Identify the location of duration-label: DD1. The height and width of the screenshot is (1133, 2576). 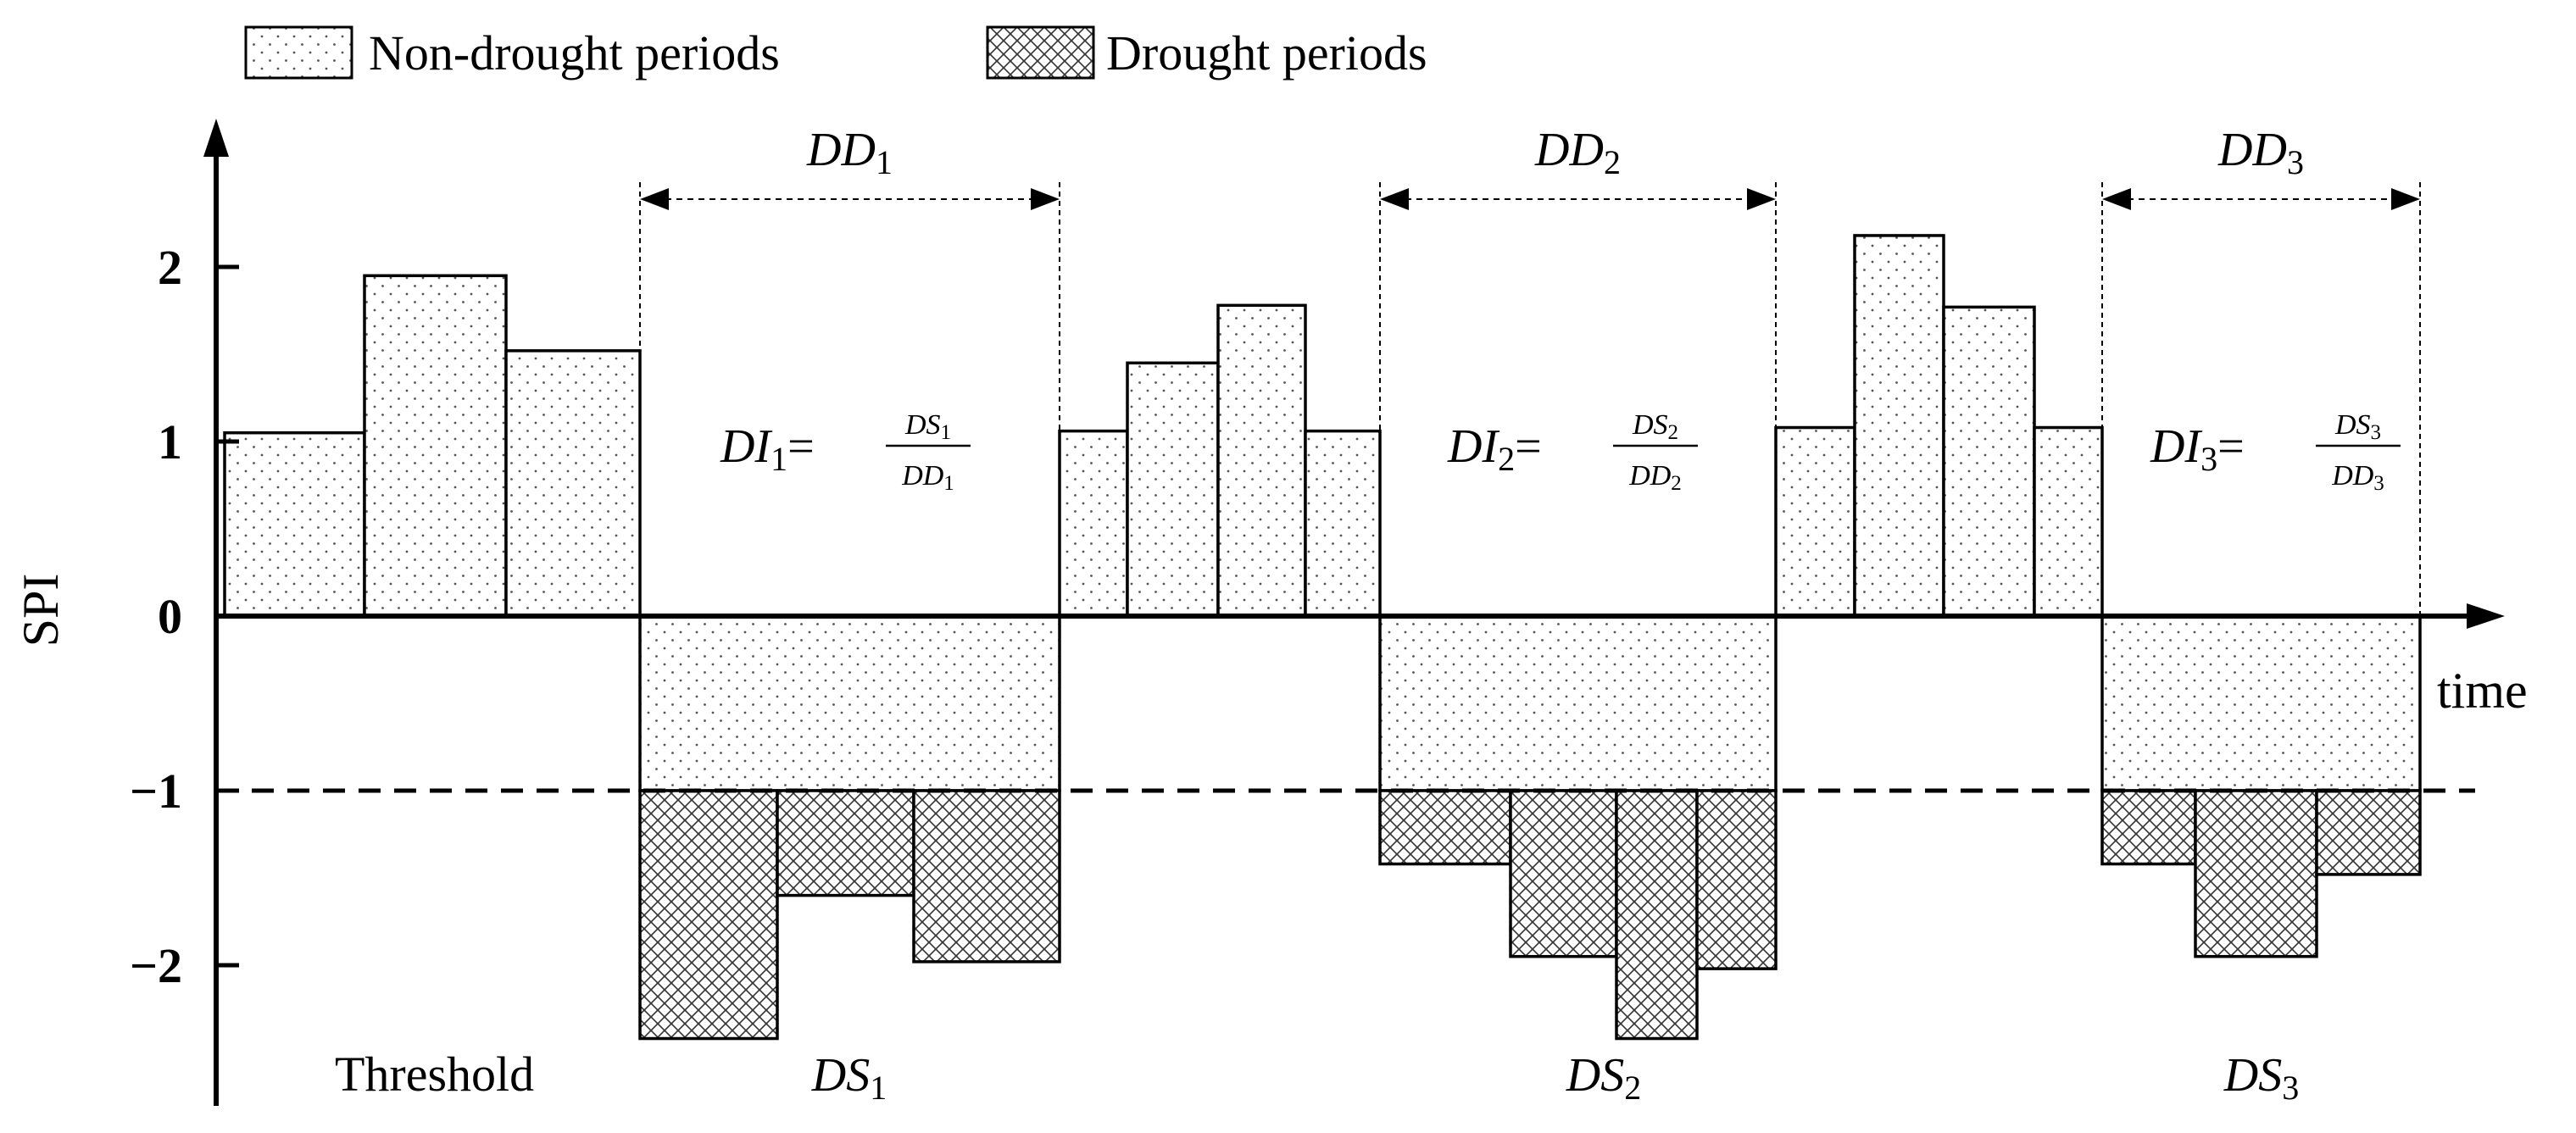
(849, 152).